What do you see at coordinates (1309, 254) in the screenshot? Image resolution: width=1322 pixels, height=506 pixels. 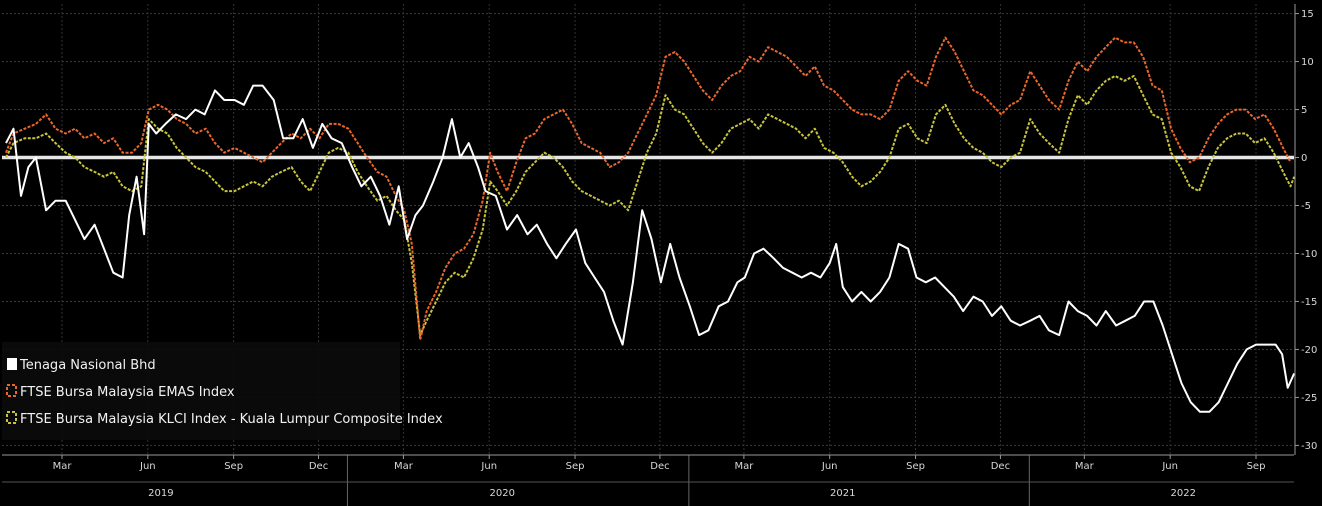 I see `y-tick-label: -10` at bounding box center [1309, 254].